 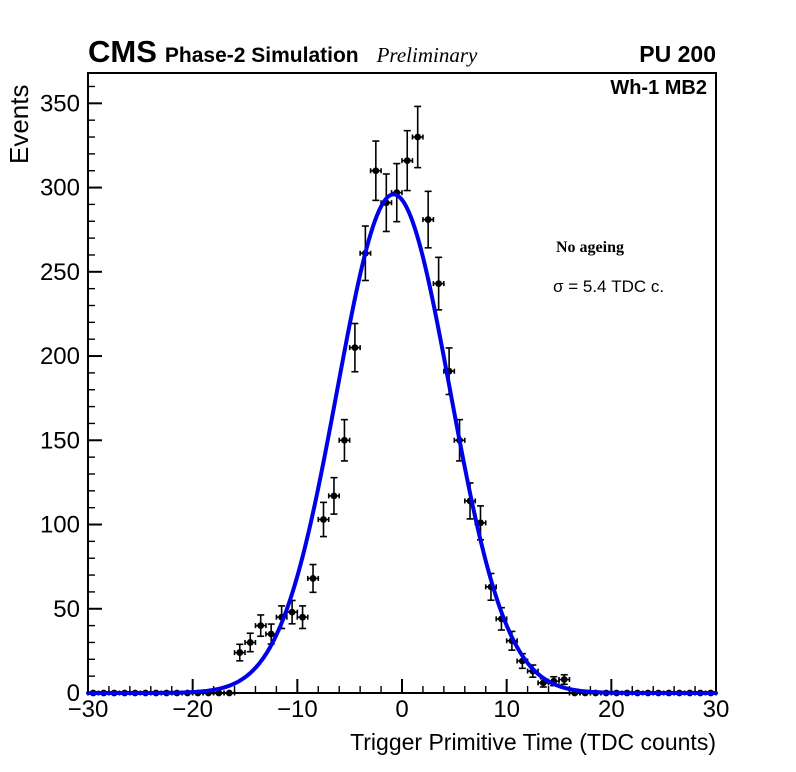 What do you see at coordinates (401, 709) in the screenshot?
I see `x-tick-label: 0` at bounding box center [401, 709].